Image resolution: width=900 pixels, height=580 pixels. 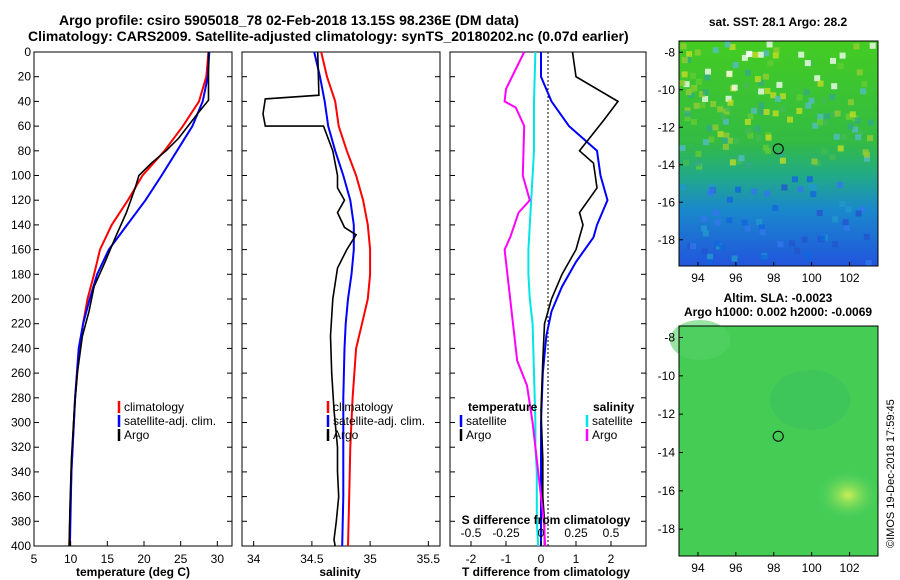 I want to click on depth-tick-label: 20, so click(x=25, y=77).